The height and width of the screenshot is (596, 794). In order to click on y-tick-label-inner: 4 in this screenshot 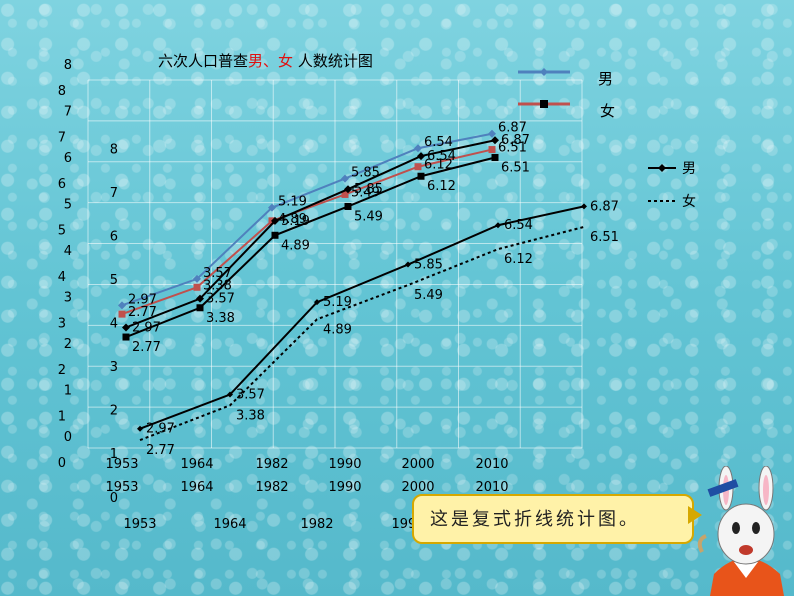, I will do `click(114, 324)`.